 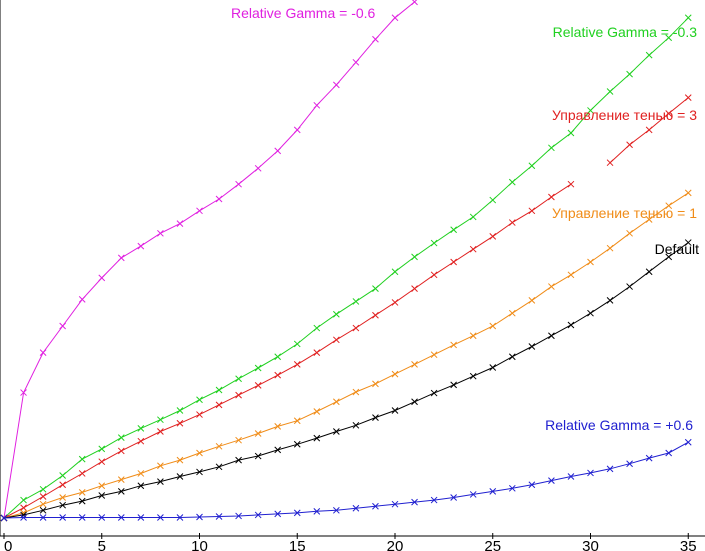 What do you see at coordinates (303, 13) in the screenshot?
I see `series-label-0: Relative Gamma = -0.6` at bounding box center [303, 13].